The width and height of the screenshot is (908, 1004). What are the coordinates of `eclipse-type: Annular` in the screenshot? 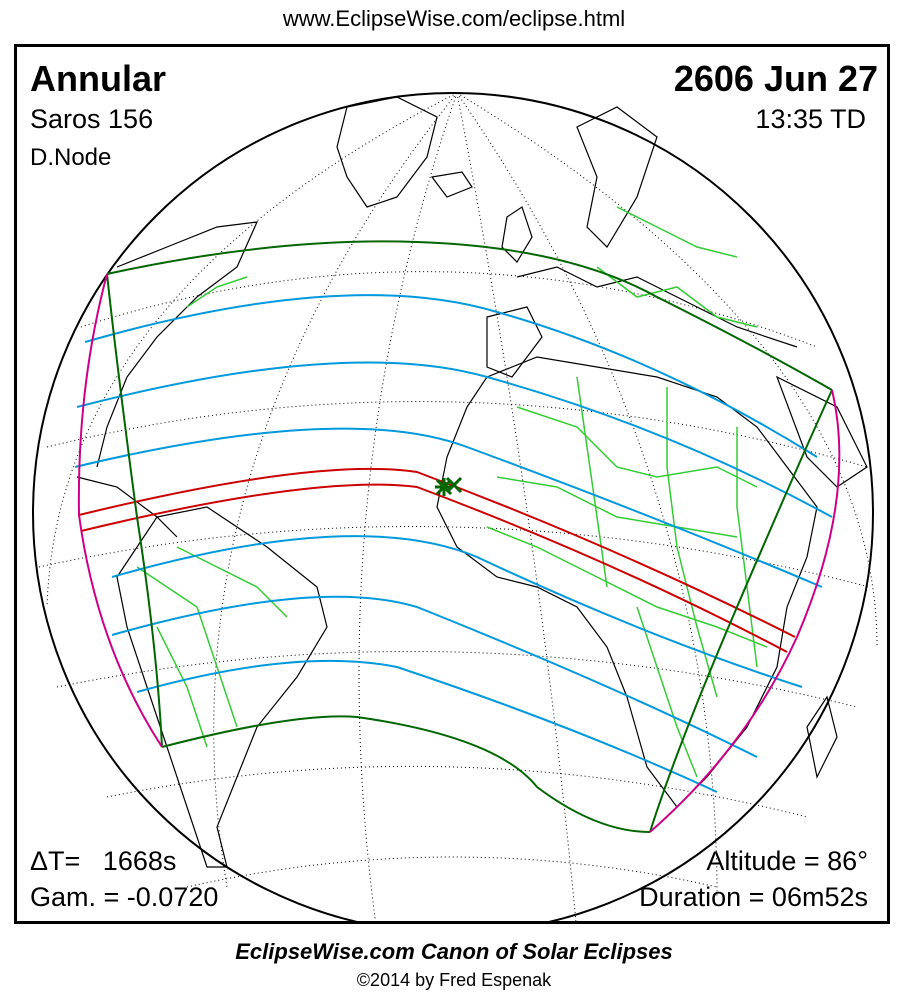 It's located at (98, 78).